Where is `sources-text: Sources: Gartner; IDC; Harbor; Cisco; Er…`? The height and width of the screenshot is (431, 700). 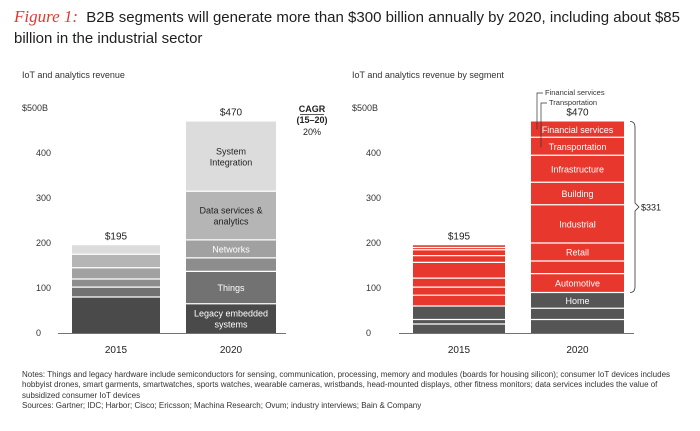 sources-text: Sources: Gartner; IDC; Harbor; Cisco; Er… is located at coordinates (222, 405).